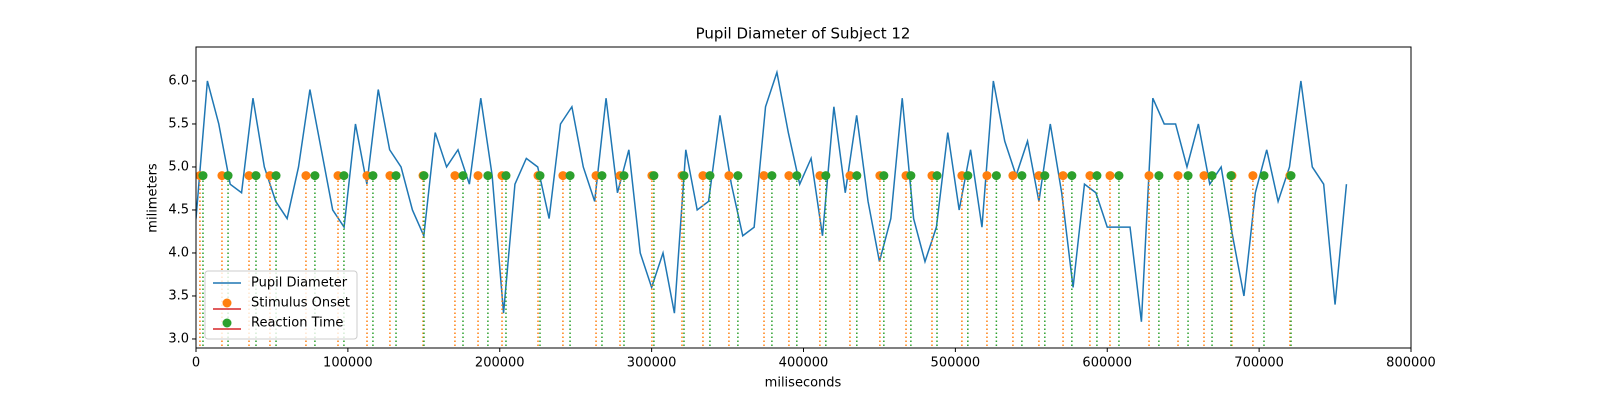  Describe the element at coordinates (178, 338) in the screenshot. I see `y-tick-label: 3.0` at that location.